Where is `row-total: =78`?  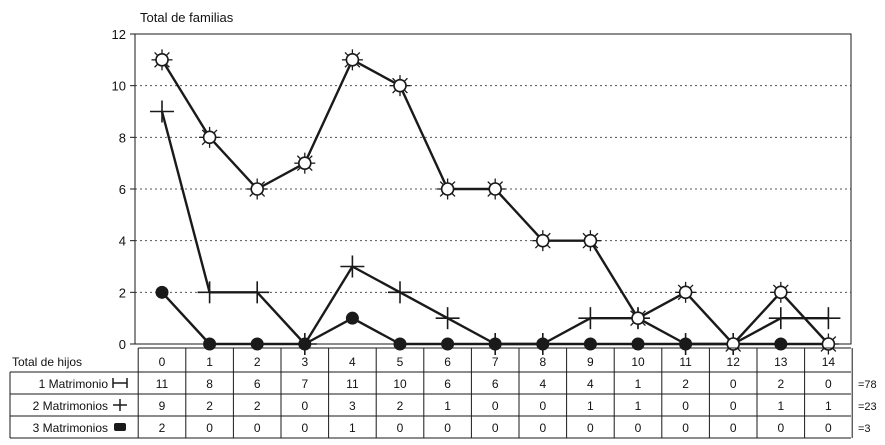
row-total: =78 is located at coordinates (867, 385).